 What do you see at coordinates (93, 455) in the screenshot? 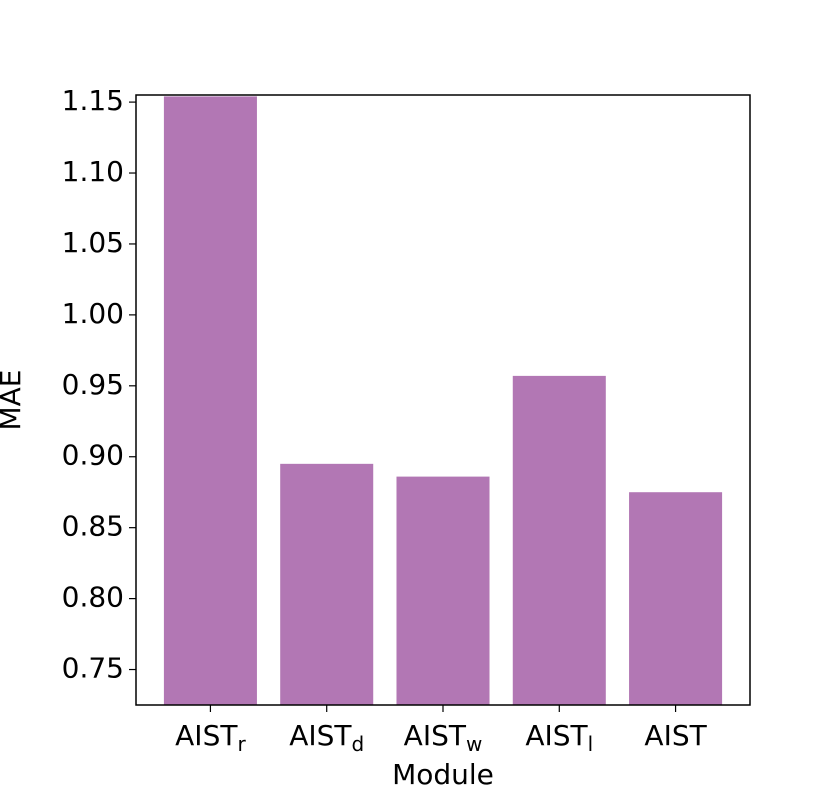
I see `y-tick-label: 0.90` at bounding box center [93, 455].